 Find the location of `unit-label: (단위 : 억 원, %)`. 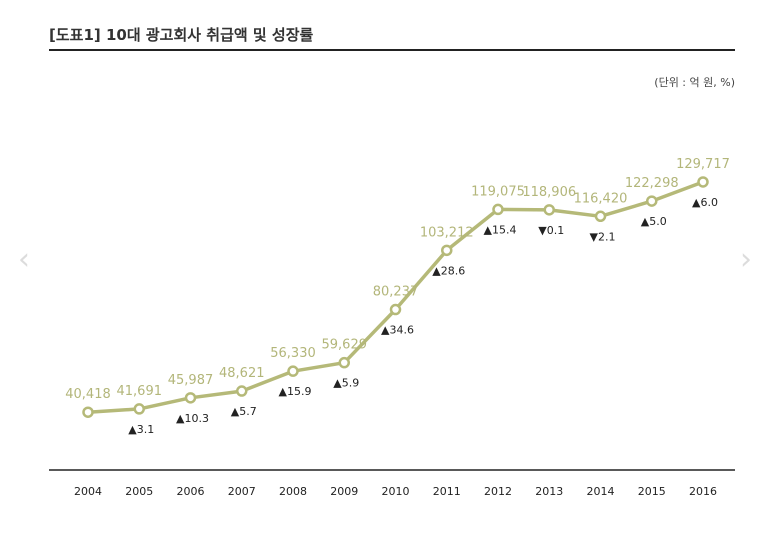

unit-label: (단위 : 억 원, %) is located at coordinates (694, 82).